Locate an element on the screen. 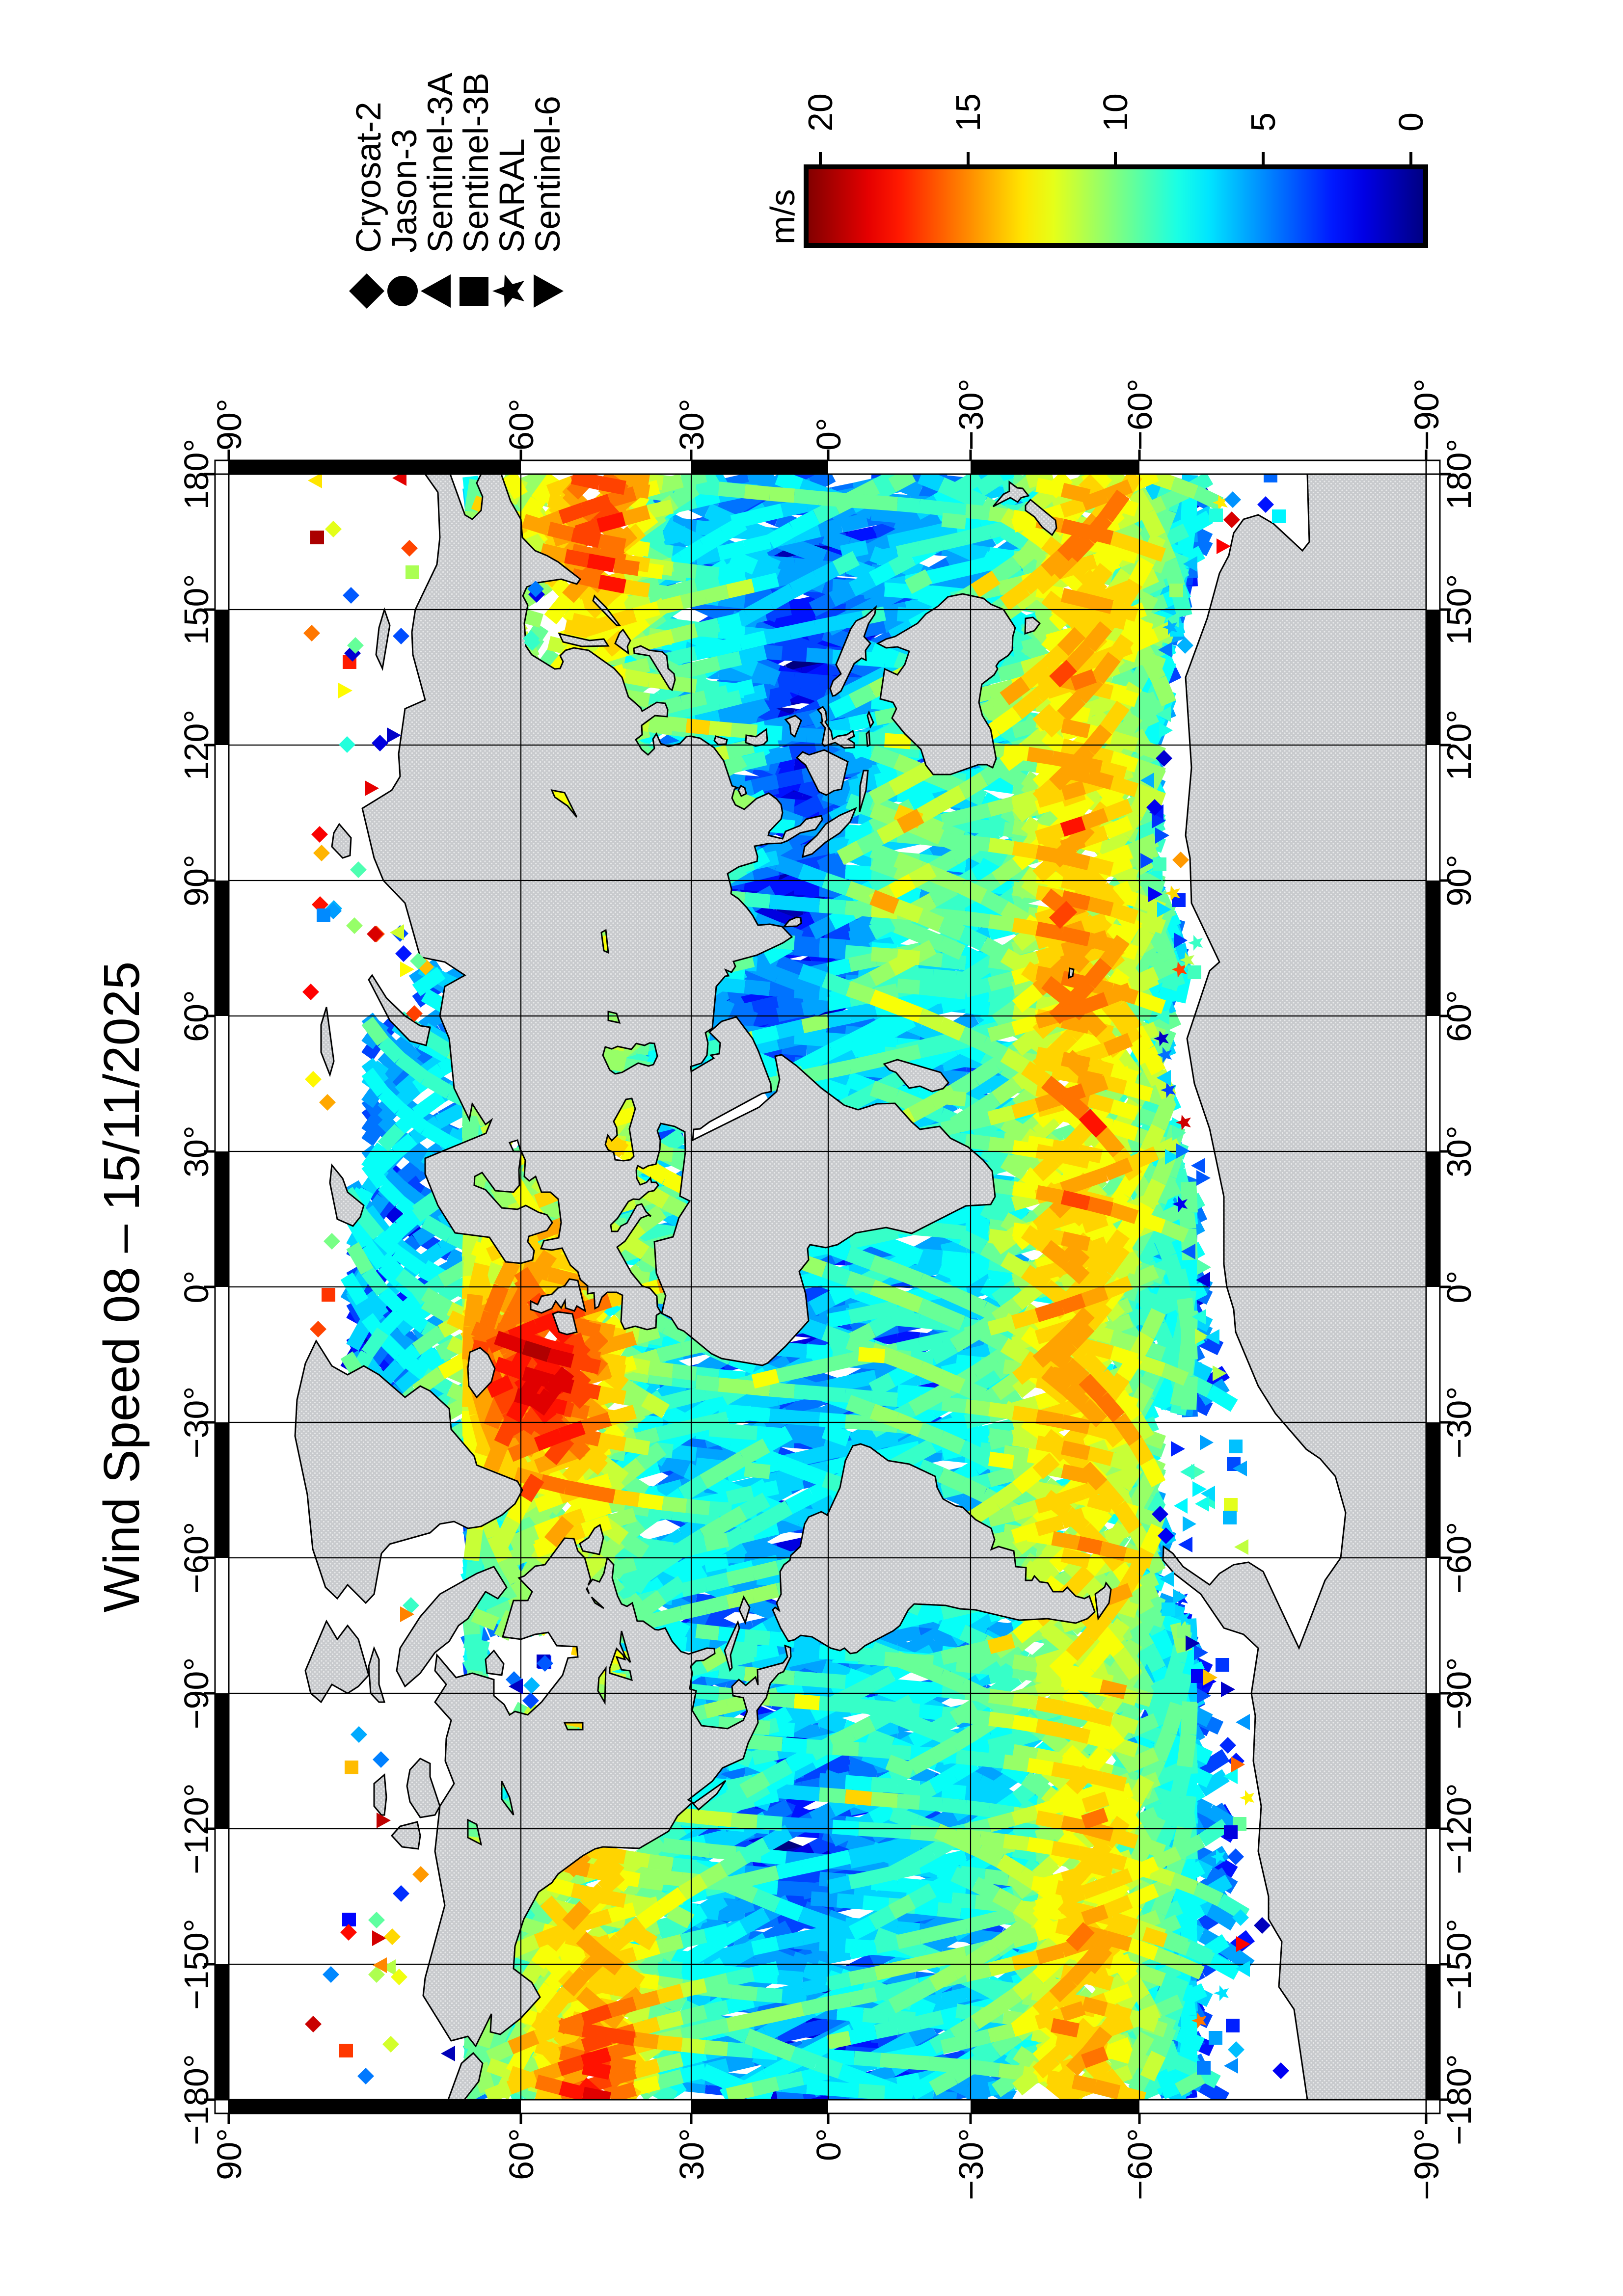  svg-text: Sentinel-6 is located at coordinates (549, 174).